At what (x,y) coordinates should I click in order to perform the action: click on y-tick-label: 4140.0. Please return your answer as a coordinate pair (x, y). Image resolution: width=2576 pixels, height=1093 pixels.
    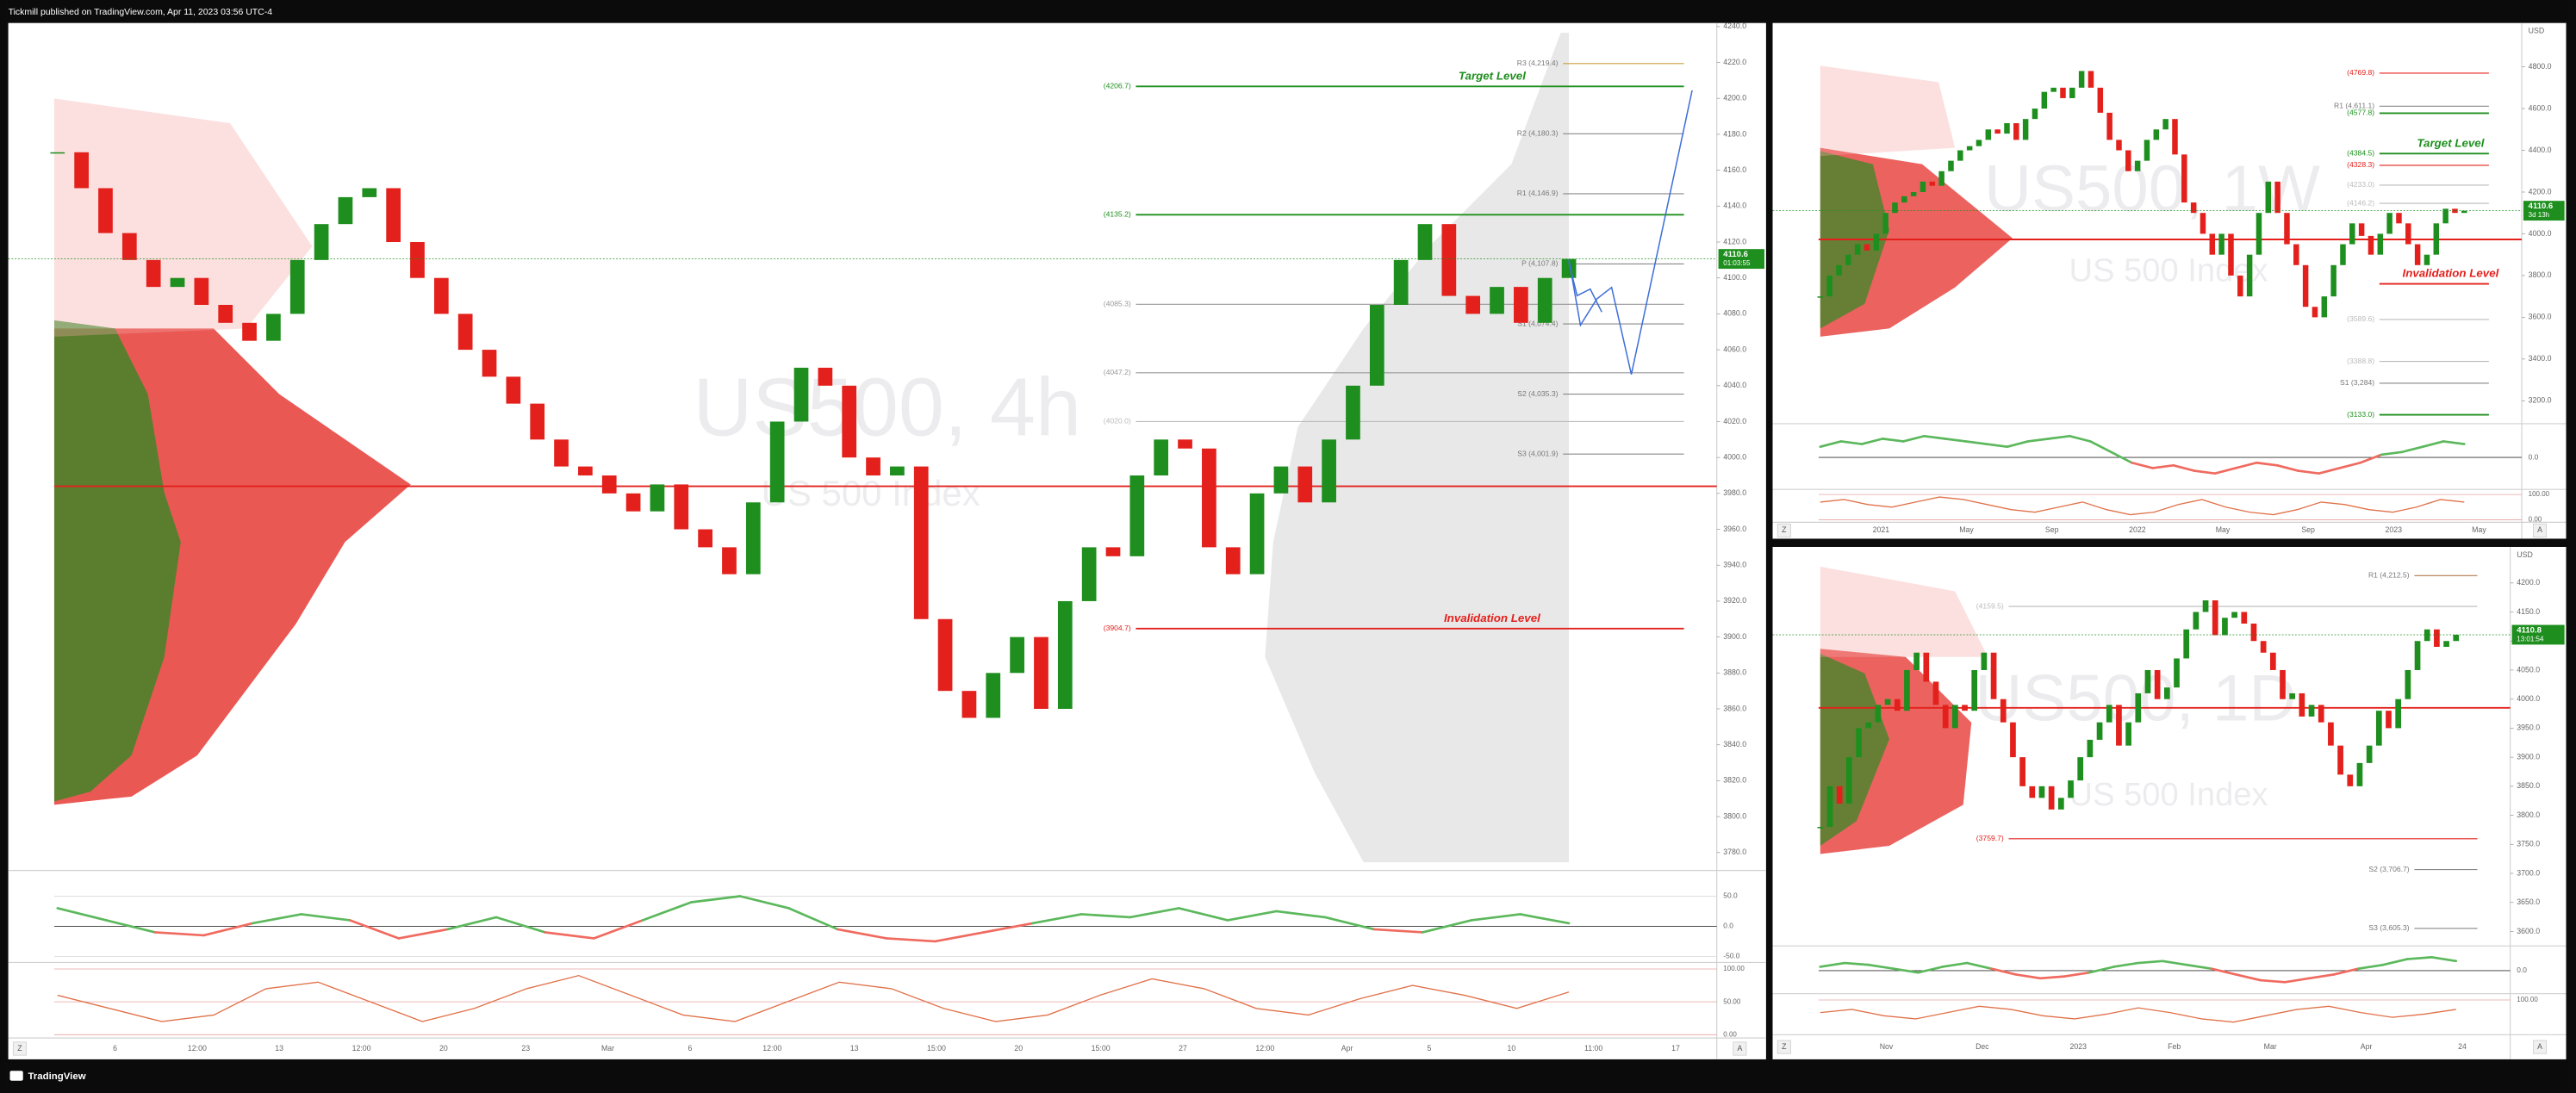
    Looking at the image, I should click on (1735, 206).